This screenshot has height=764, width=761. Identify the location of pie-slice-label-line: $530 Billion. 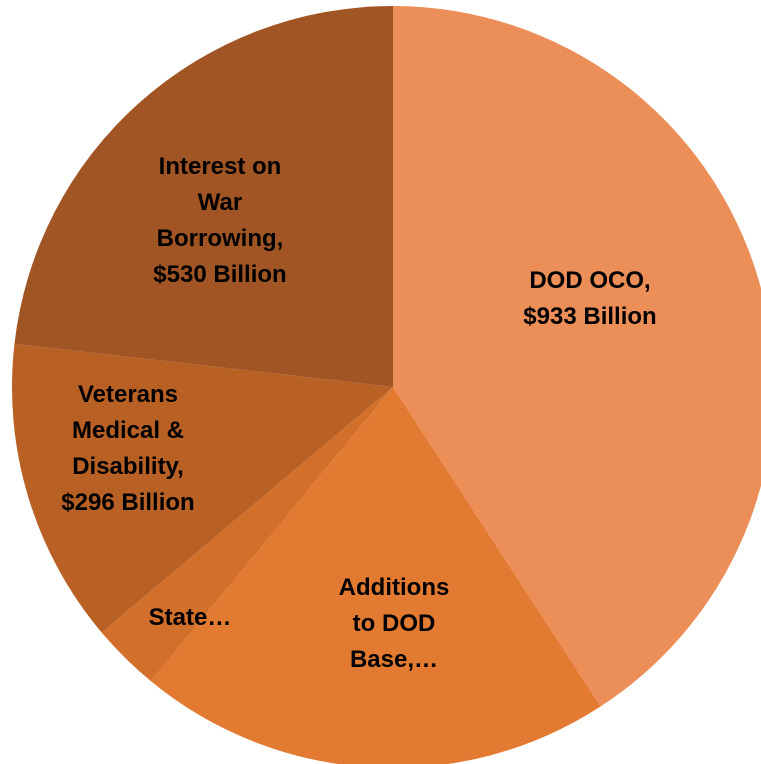
(219, 274).